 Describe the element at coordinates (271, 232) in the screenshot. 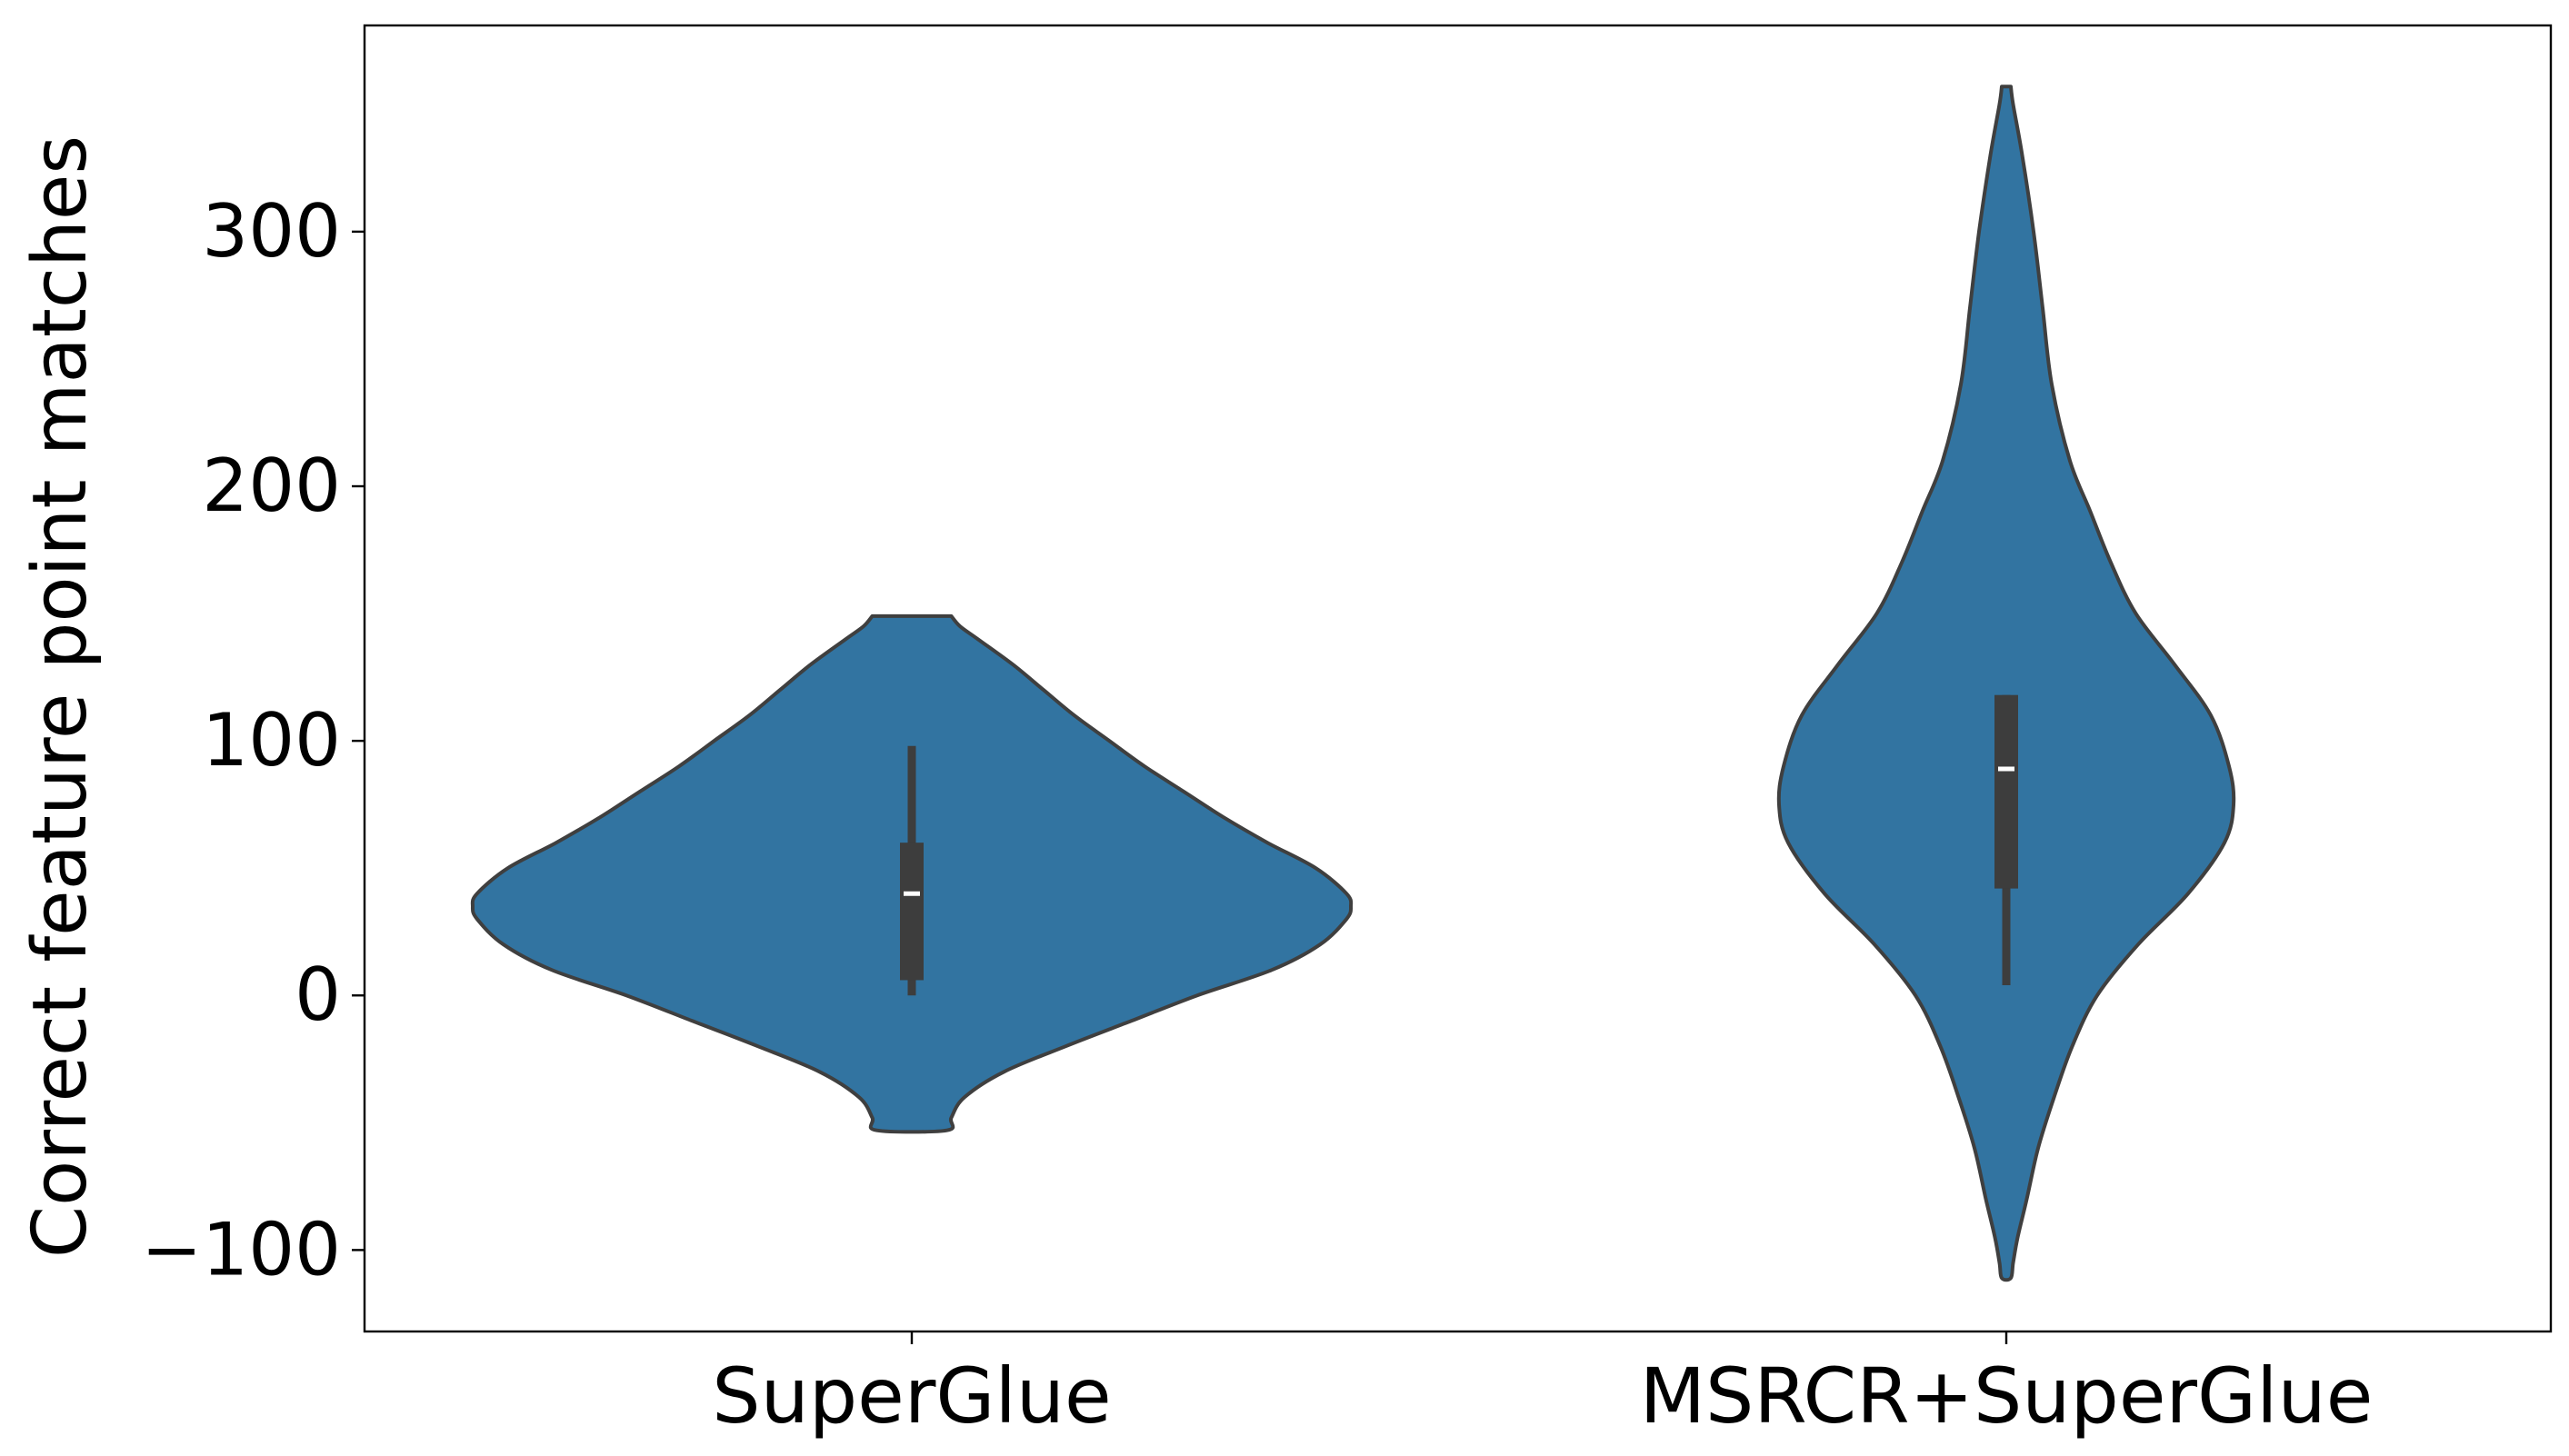

I see `y-tick-label: 300` at that location.